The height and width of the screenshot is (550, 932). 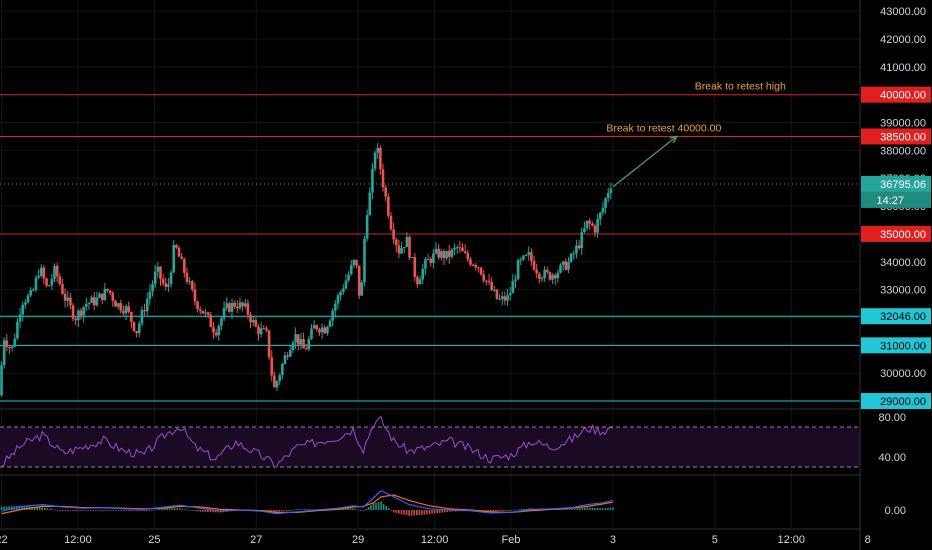 What do you see at coordinates (307, 441) in the screenshot?
I see `rsi-indicator` at bounding box center [307, 441].